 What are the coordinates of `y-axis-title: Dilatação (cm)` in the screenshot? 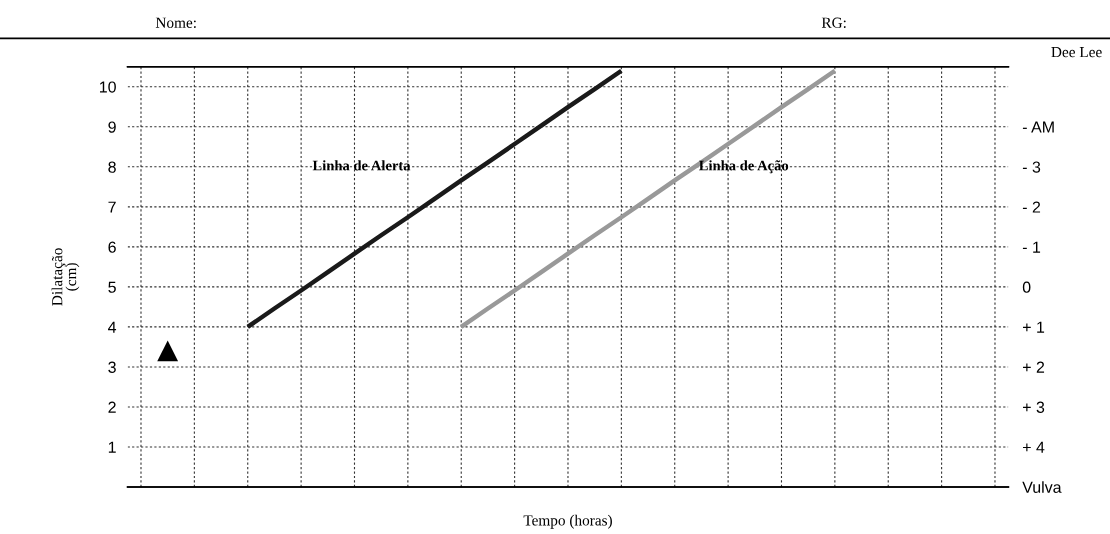 It's located at (65, 277).